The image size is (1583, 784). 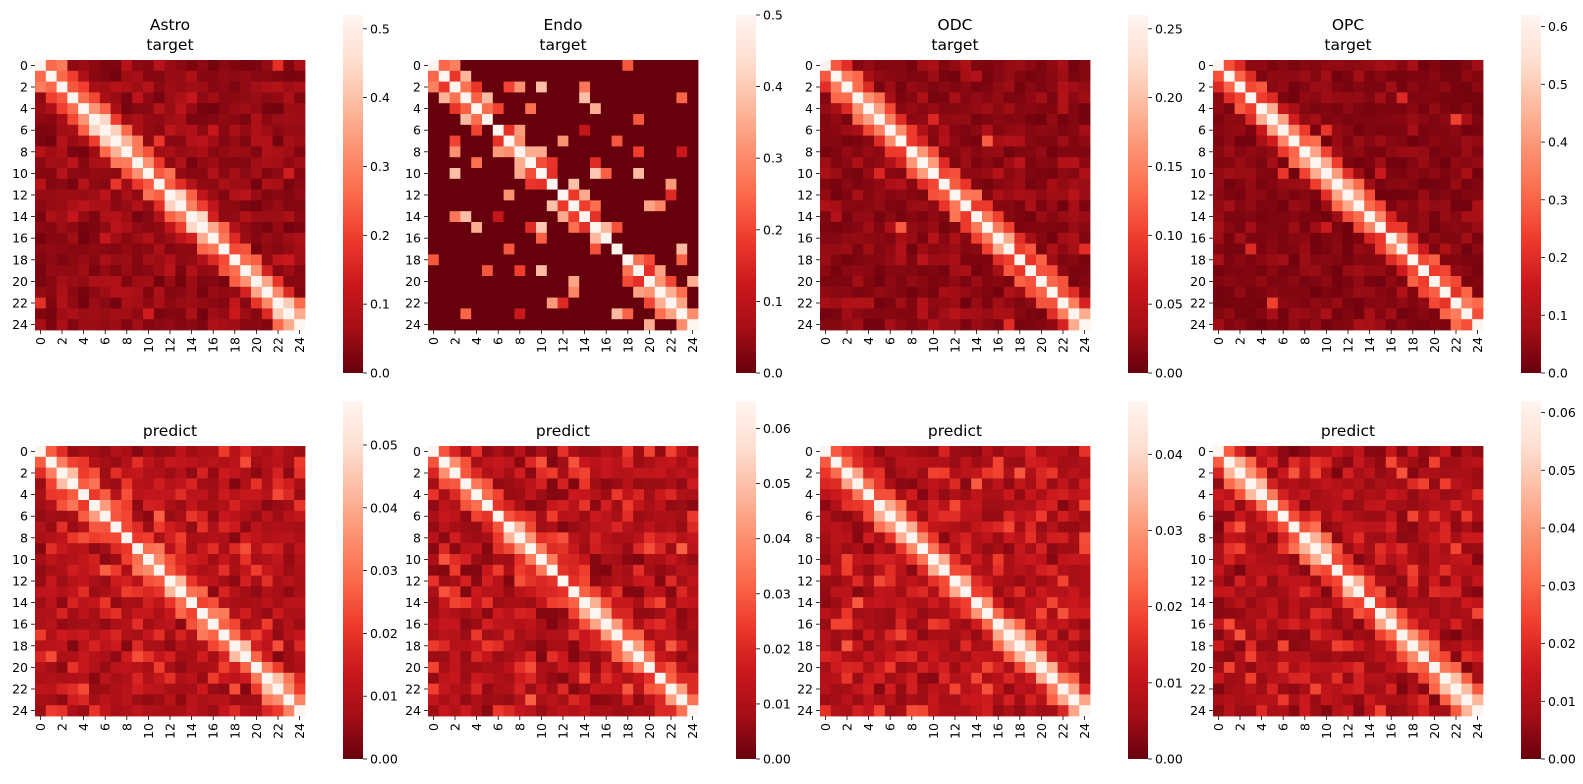 I want to click on y-tick-label: 12, so click(x=413, y=581).